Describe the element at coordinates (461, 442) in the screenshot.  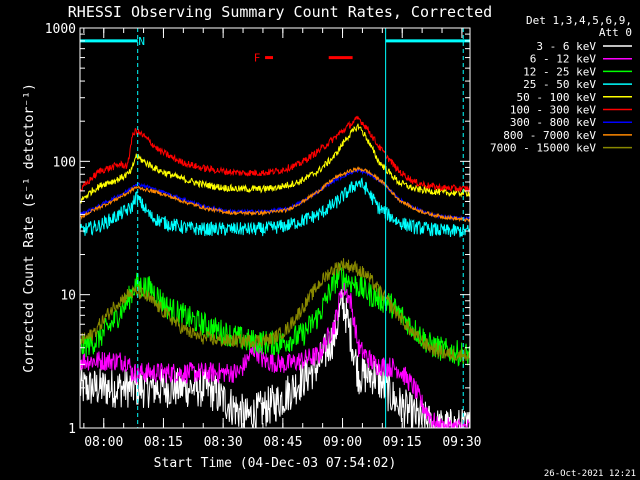
I see `x-tick-label: 09:30` at that location.